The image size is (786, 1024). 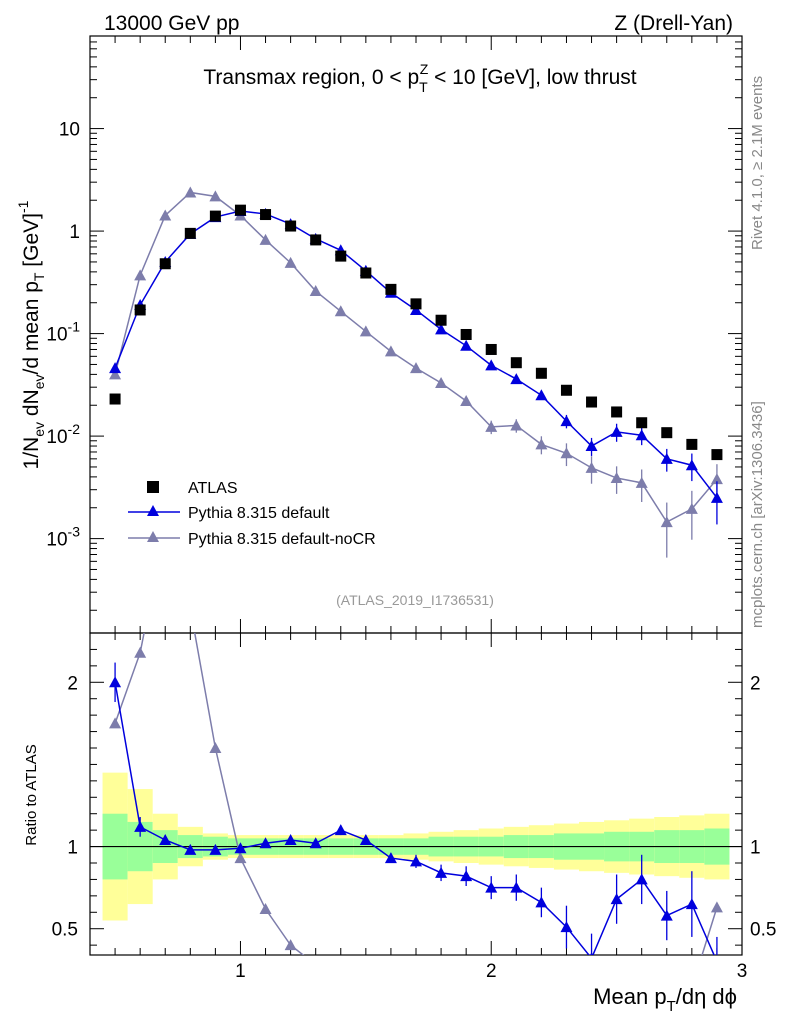 What do you see at coordinates (65, 930) in the screenshot?
I see `ratio-y-tick-label: 0.5` at bounding box center [65, 930].